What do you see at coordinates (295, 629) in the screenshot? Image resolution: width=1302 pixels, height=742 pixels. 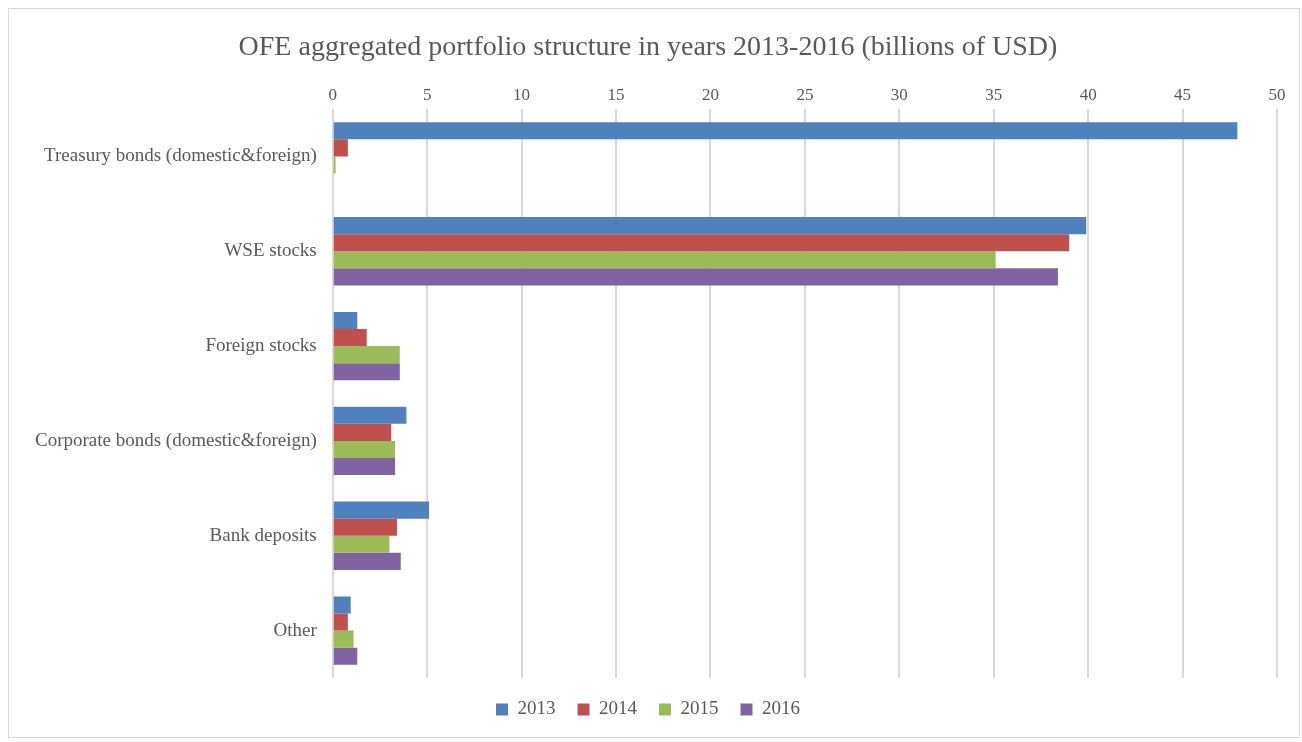 I see `y-tick-label: Other` at bounding box center [295, 629].